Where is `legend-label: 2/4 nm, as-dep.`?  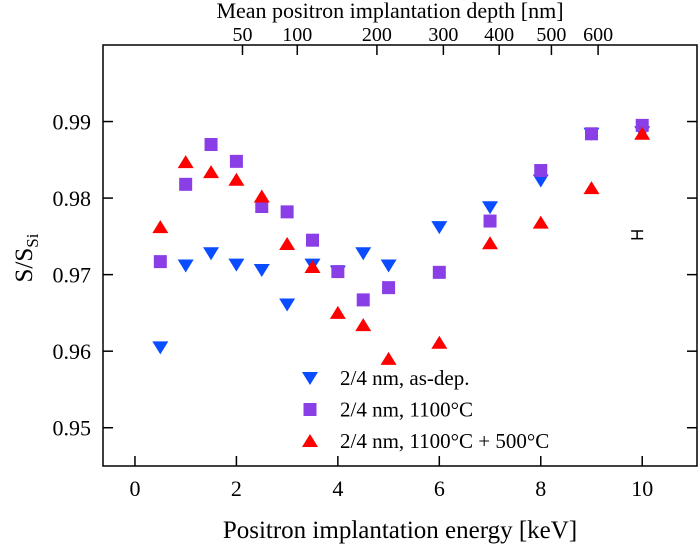
legend-label: 2/4 nm, as-dep. is located at coordinates (404, 378).